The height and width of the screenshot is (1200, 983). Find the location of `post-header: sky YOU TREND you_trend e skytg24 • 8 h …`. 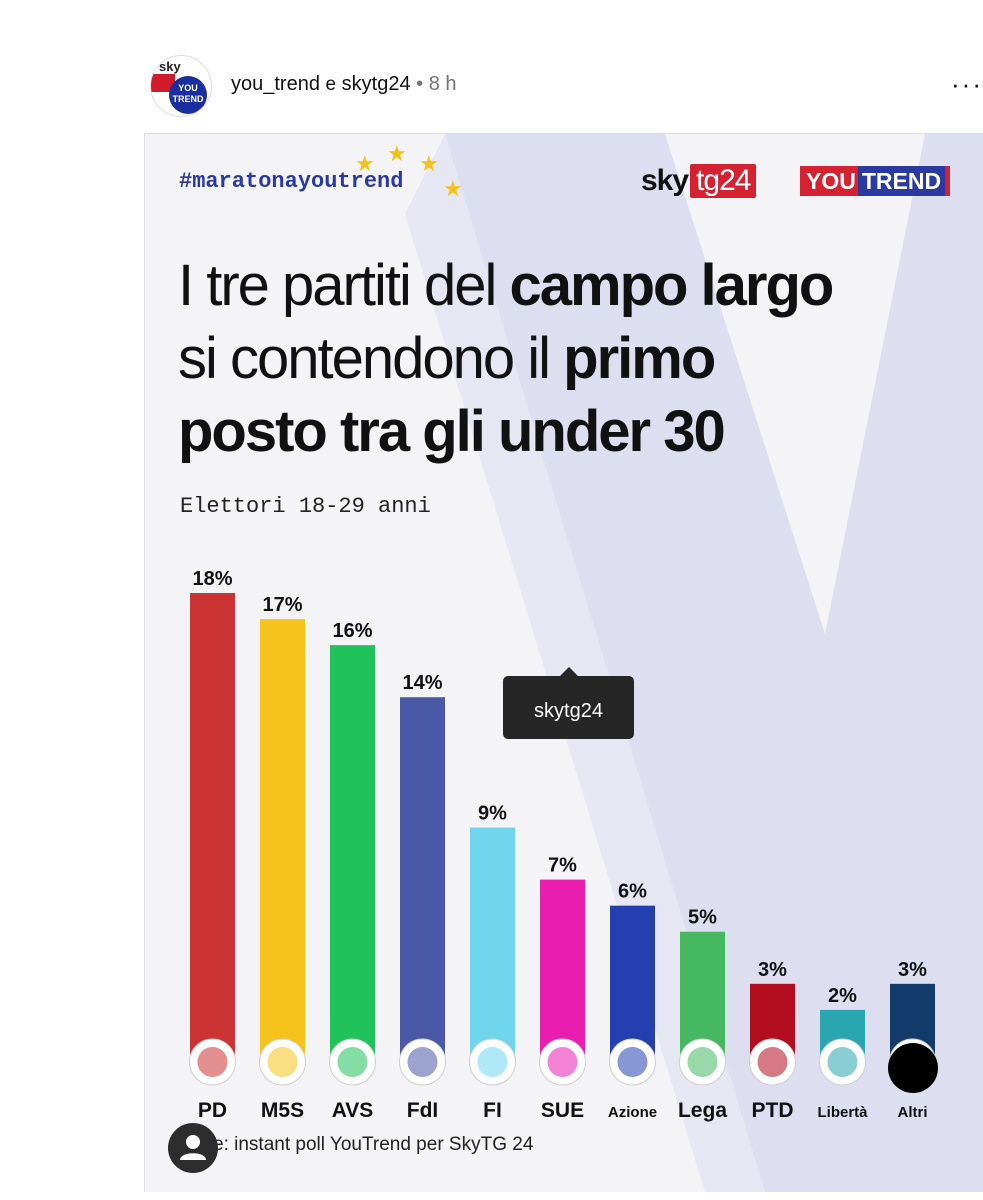

post-header: sky YOU TREND you_trend e skytg24 • 8 h … is located at coordinates (566, 86).